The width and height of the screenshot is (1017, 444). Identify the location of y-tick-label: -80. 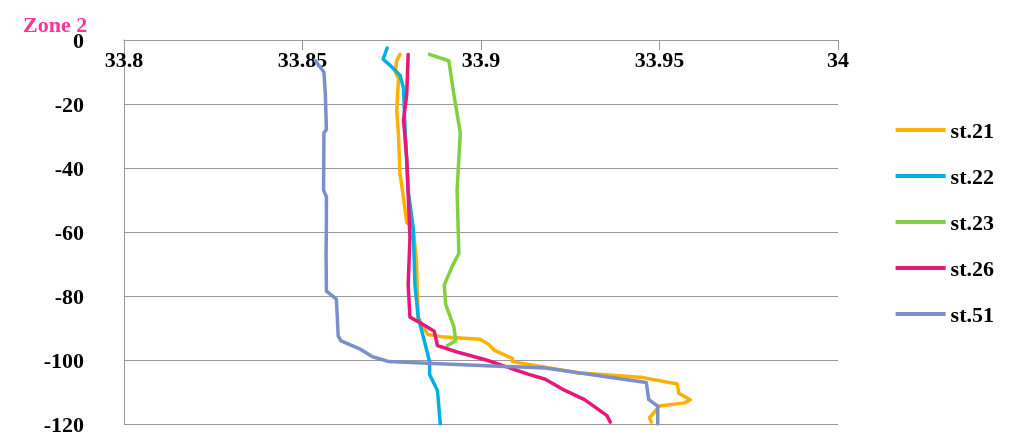
(69, 296).